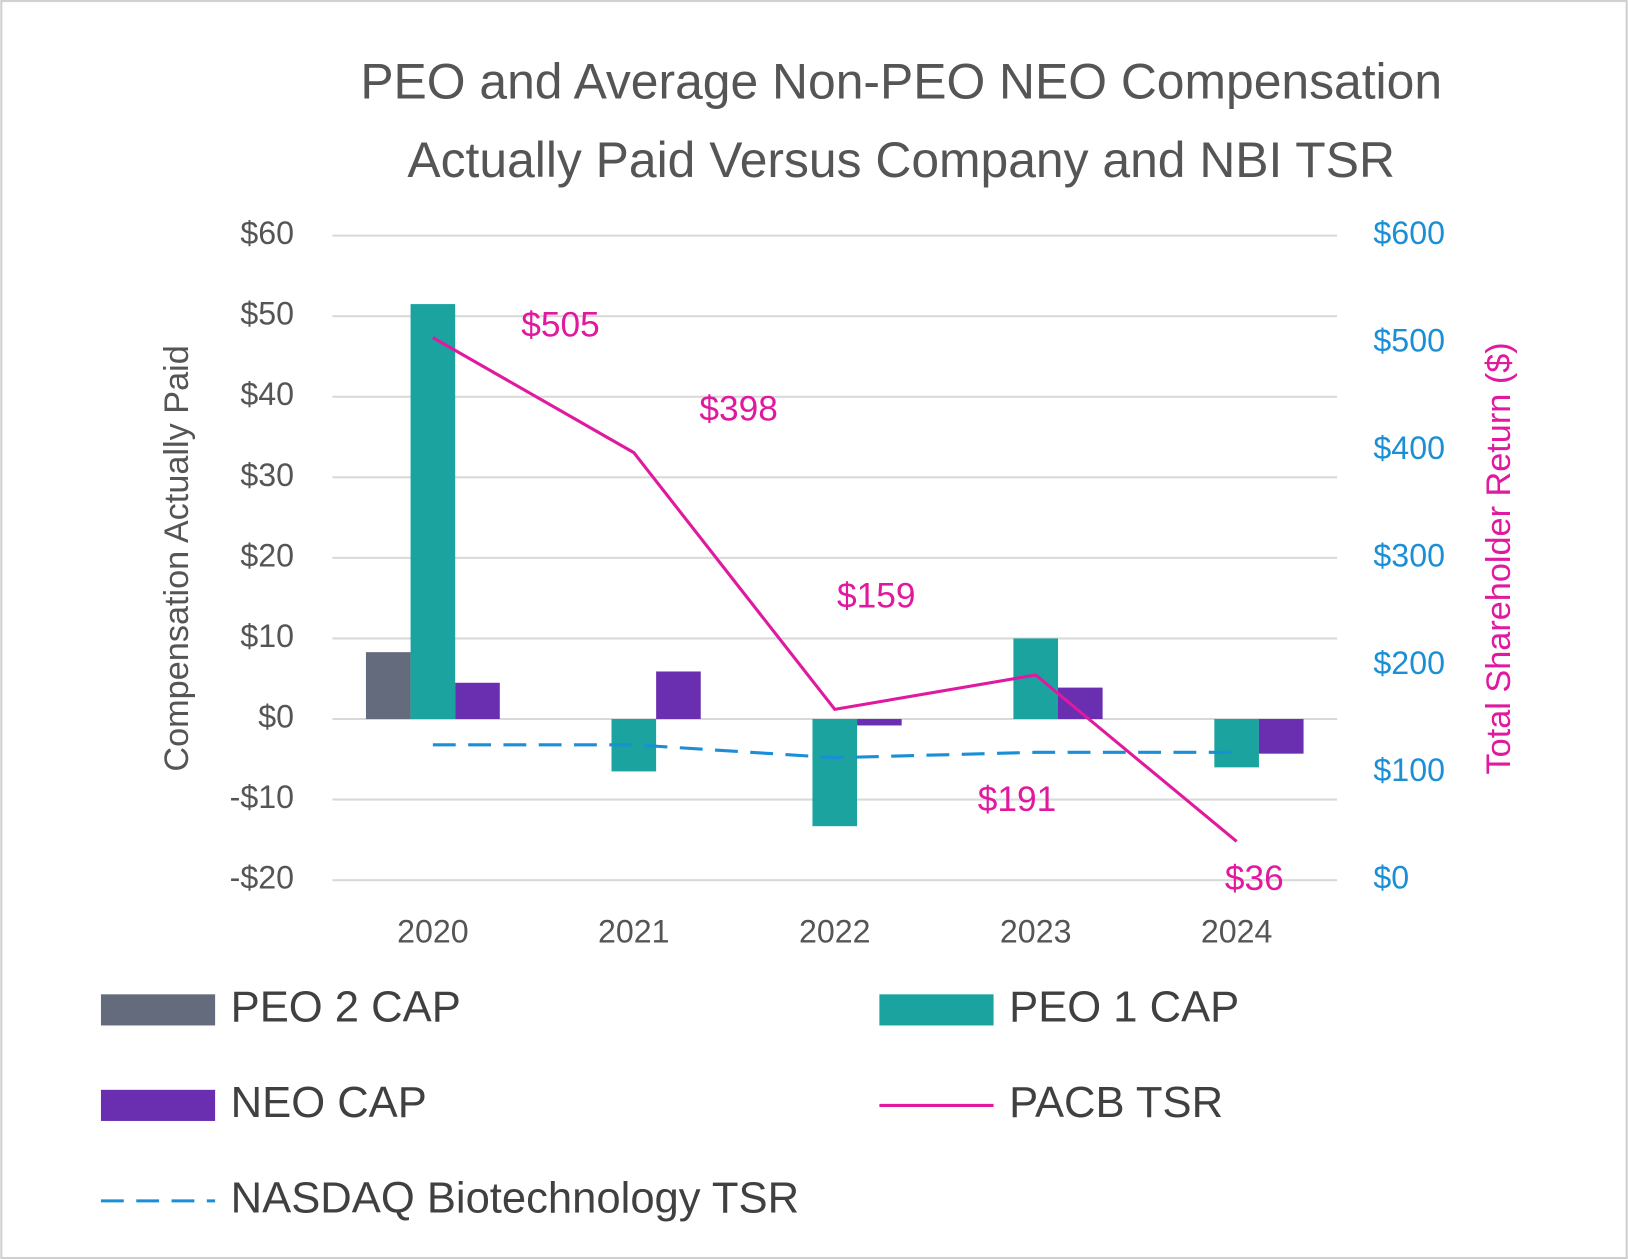 Image resolution: width=1628 pixels, height=1259 pixels. Describe the element at coordinates (1391, 878) in the screenshot. I see `y2-tick-label: $0` at that location.